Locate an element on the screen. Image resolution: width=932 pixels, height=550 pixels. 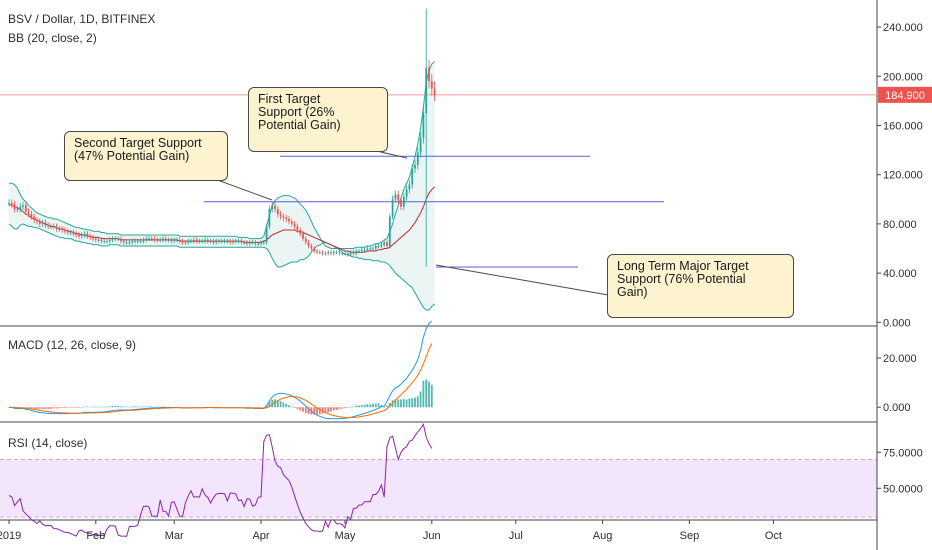
price-axis-tick-label: 120.000 is located at coordinates (903, 176).